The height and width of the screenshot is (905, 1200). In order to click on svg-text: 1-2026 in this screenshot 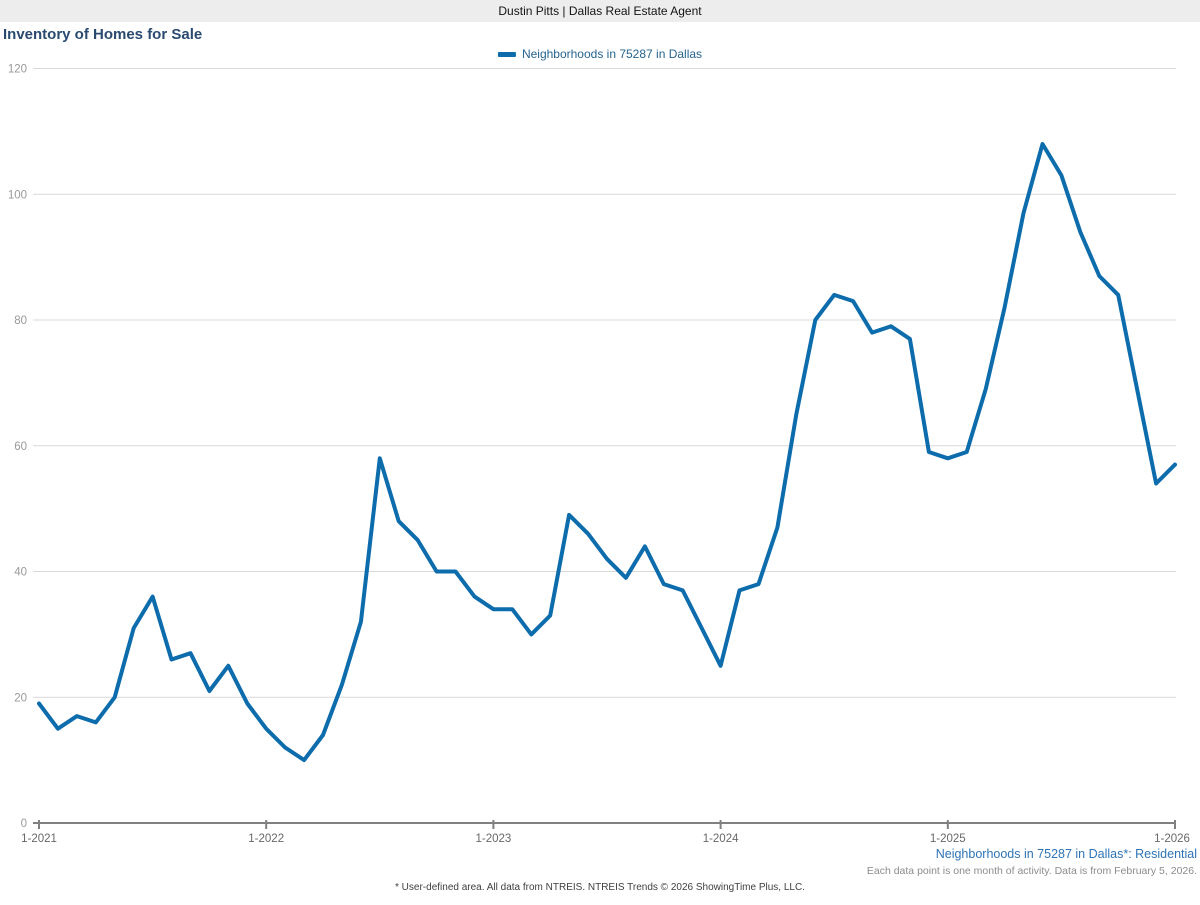, I will do `click(1172, 839)`.